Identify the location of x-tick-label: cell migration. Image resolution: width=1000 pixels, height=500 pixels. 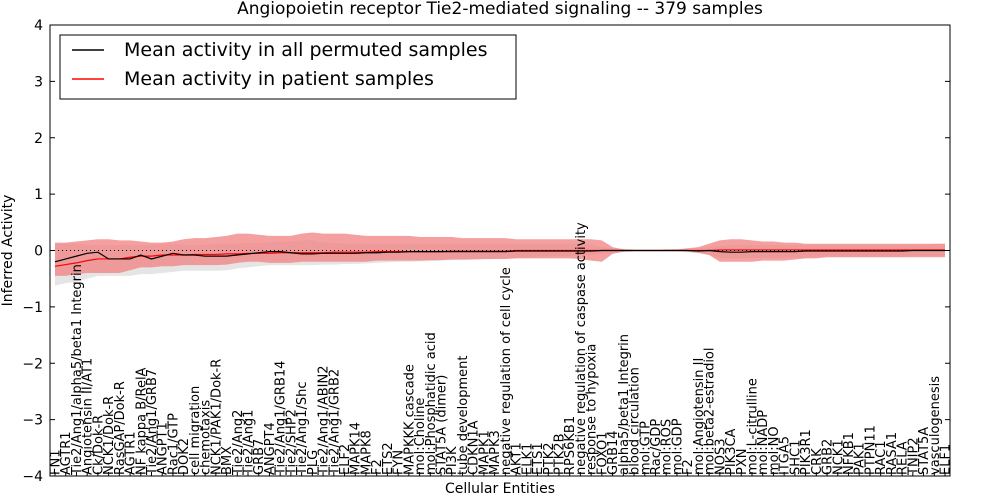
(195, 430).